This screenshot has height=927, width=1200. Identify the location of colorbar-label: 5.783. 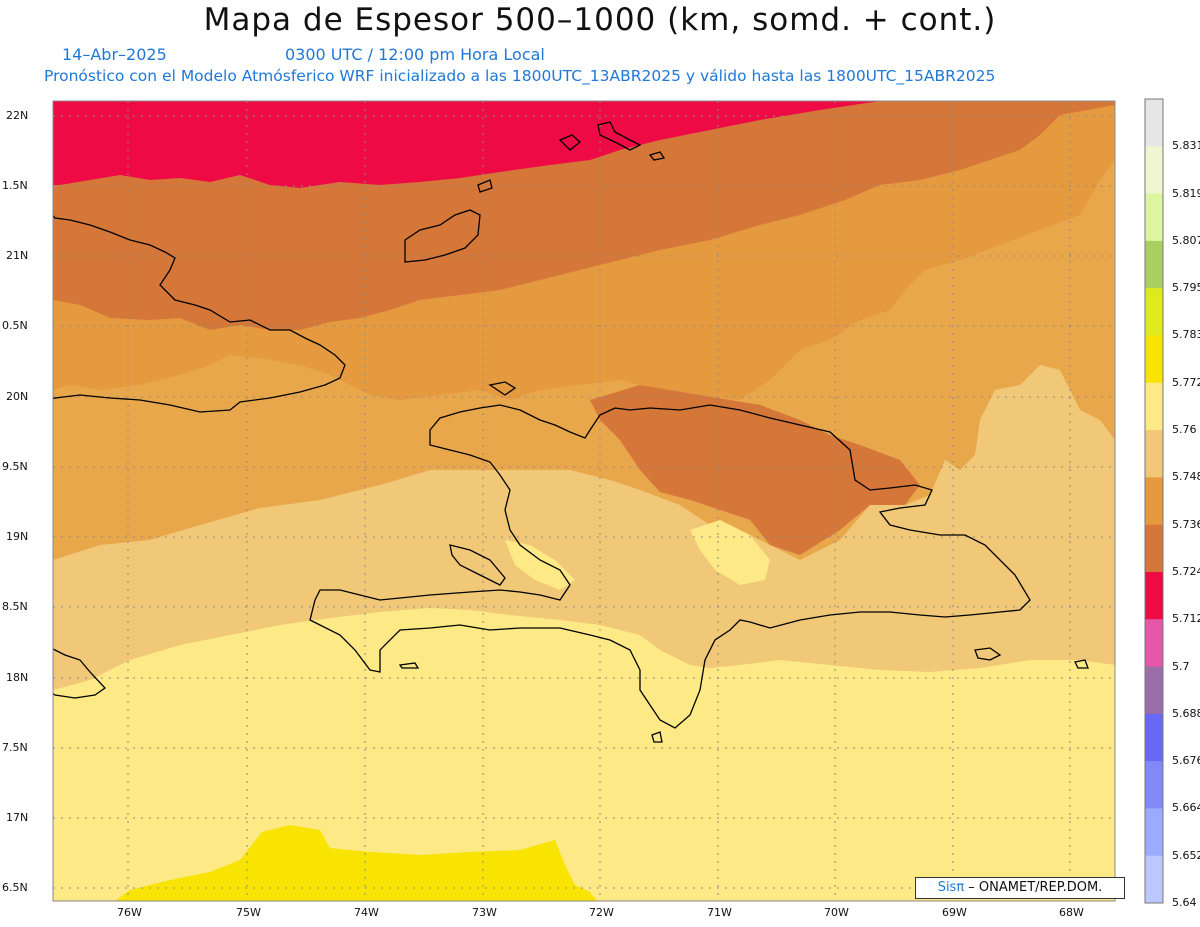
(1186, 335).